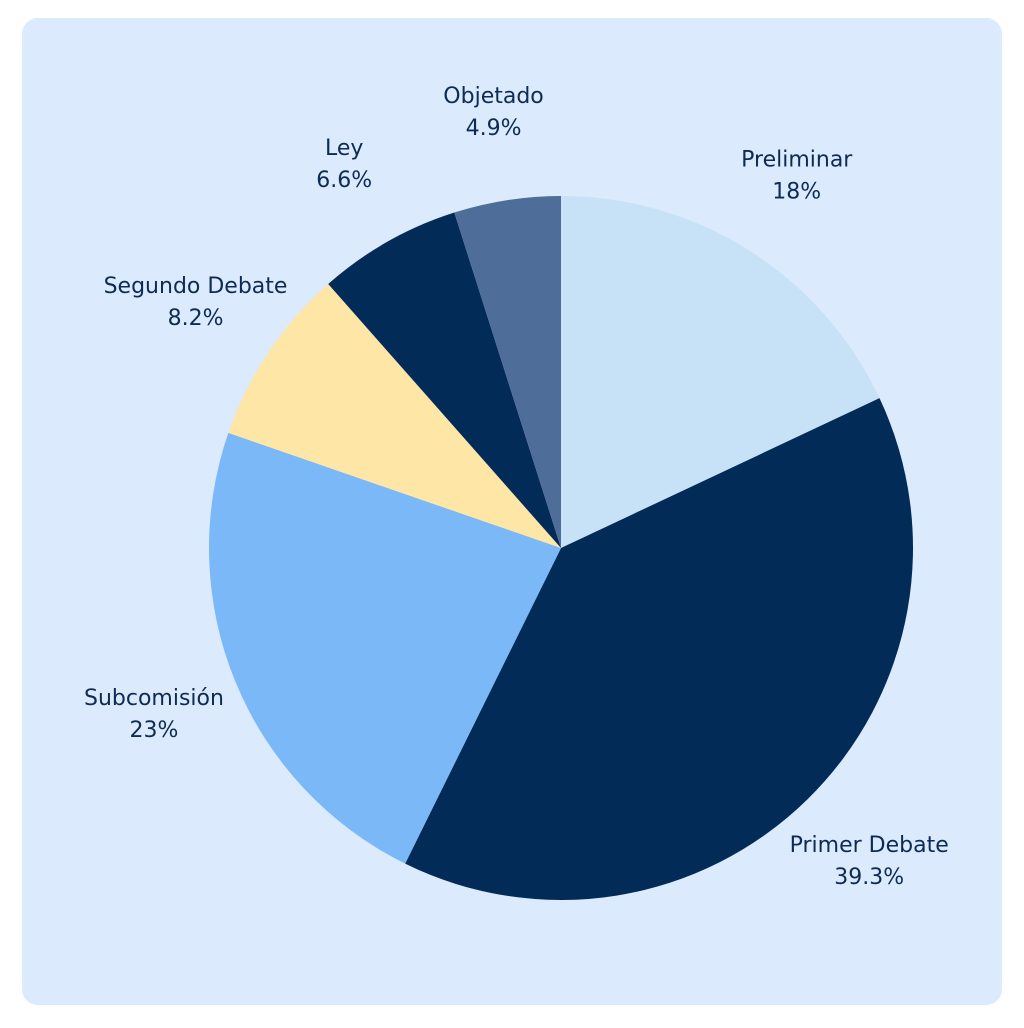 The width and height of the screenshot is (1024, 1028). I want to click on slice-value-label: 6.6%, so click(344, 180).